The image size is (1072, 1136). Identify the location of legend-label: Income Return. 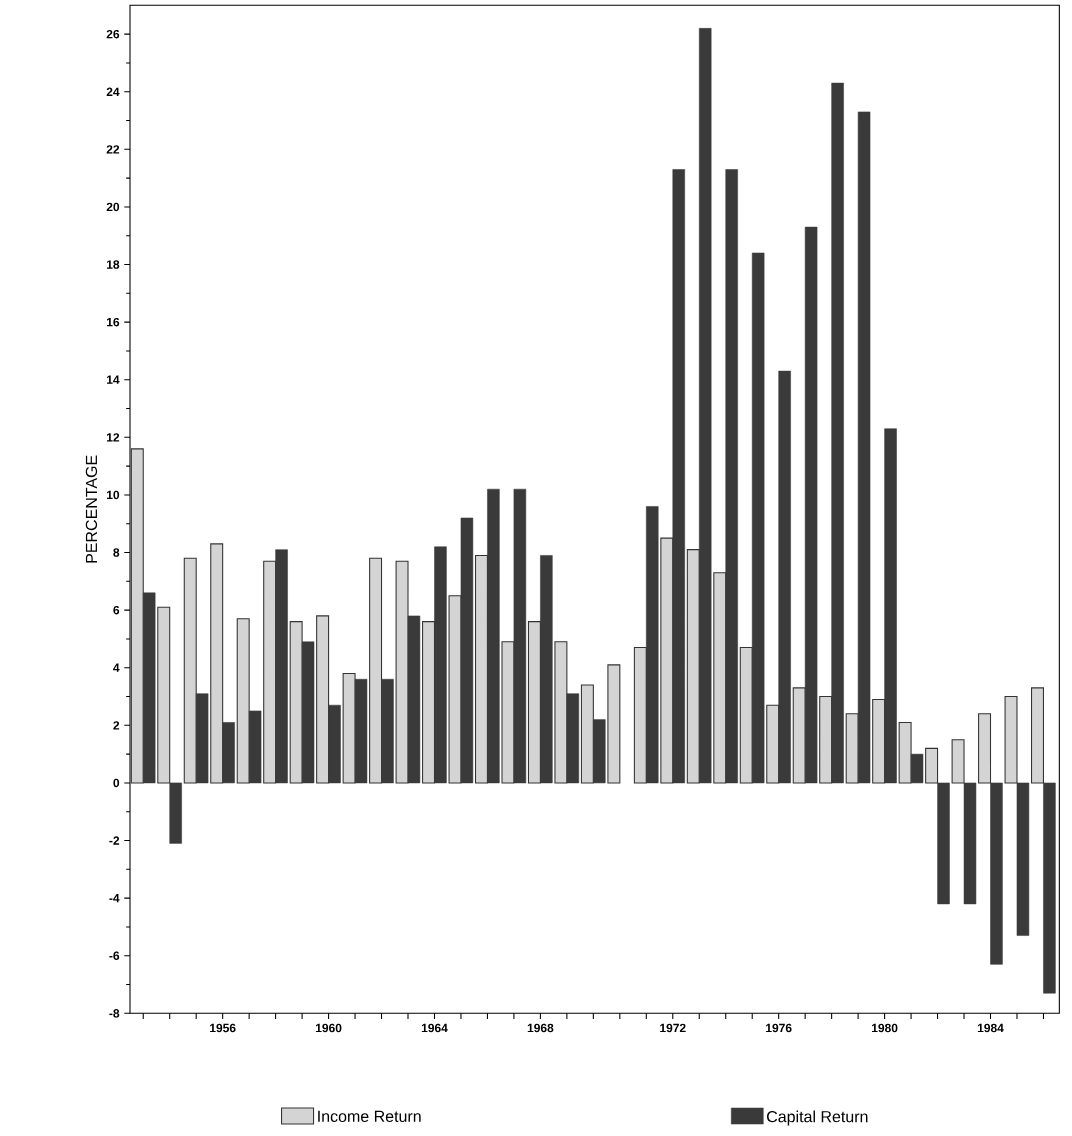
(369, 1116).